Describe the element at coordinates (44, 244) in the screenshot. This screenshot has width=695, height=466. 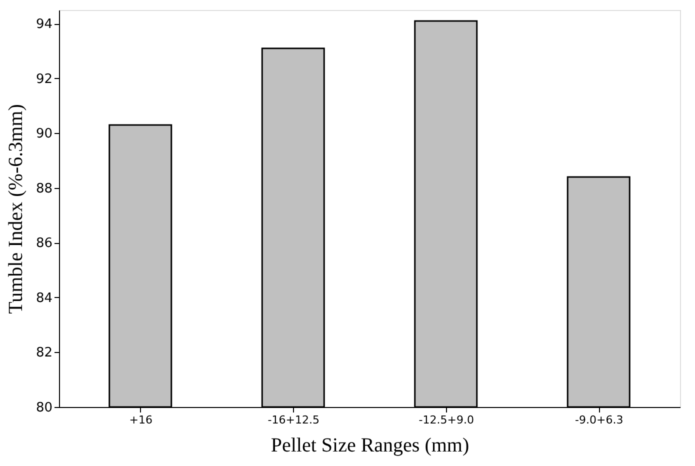
I see `y-tick-label: 86` at that location.